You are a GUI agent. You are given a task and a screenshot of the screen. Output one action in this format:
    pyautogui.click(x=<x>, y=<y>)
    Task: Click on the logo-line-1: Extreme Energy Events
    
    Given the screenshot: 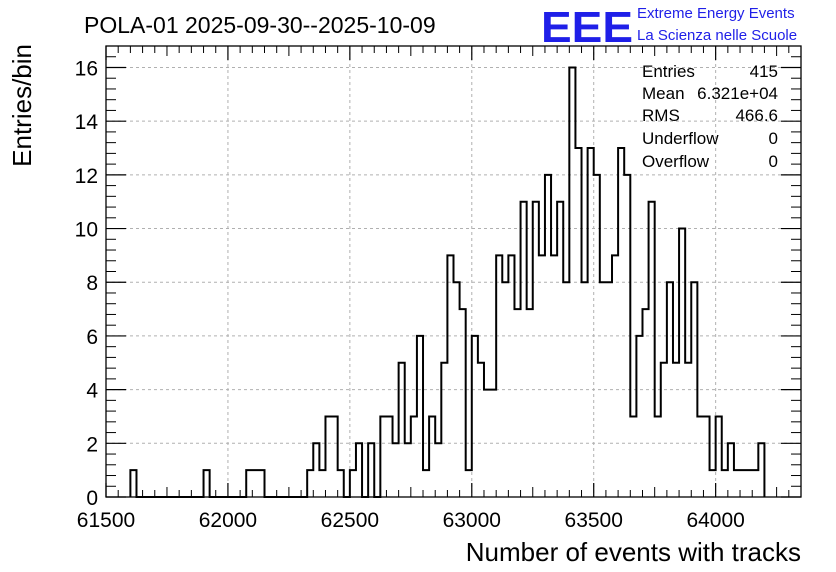 What is the action you would take?
    pyautogui.click(x=716, y=13)
    